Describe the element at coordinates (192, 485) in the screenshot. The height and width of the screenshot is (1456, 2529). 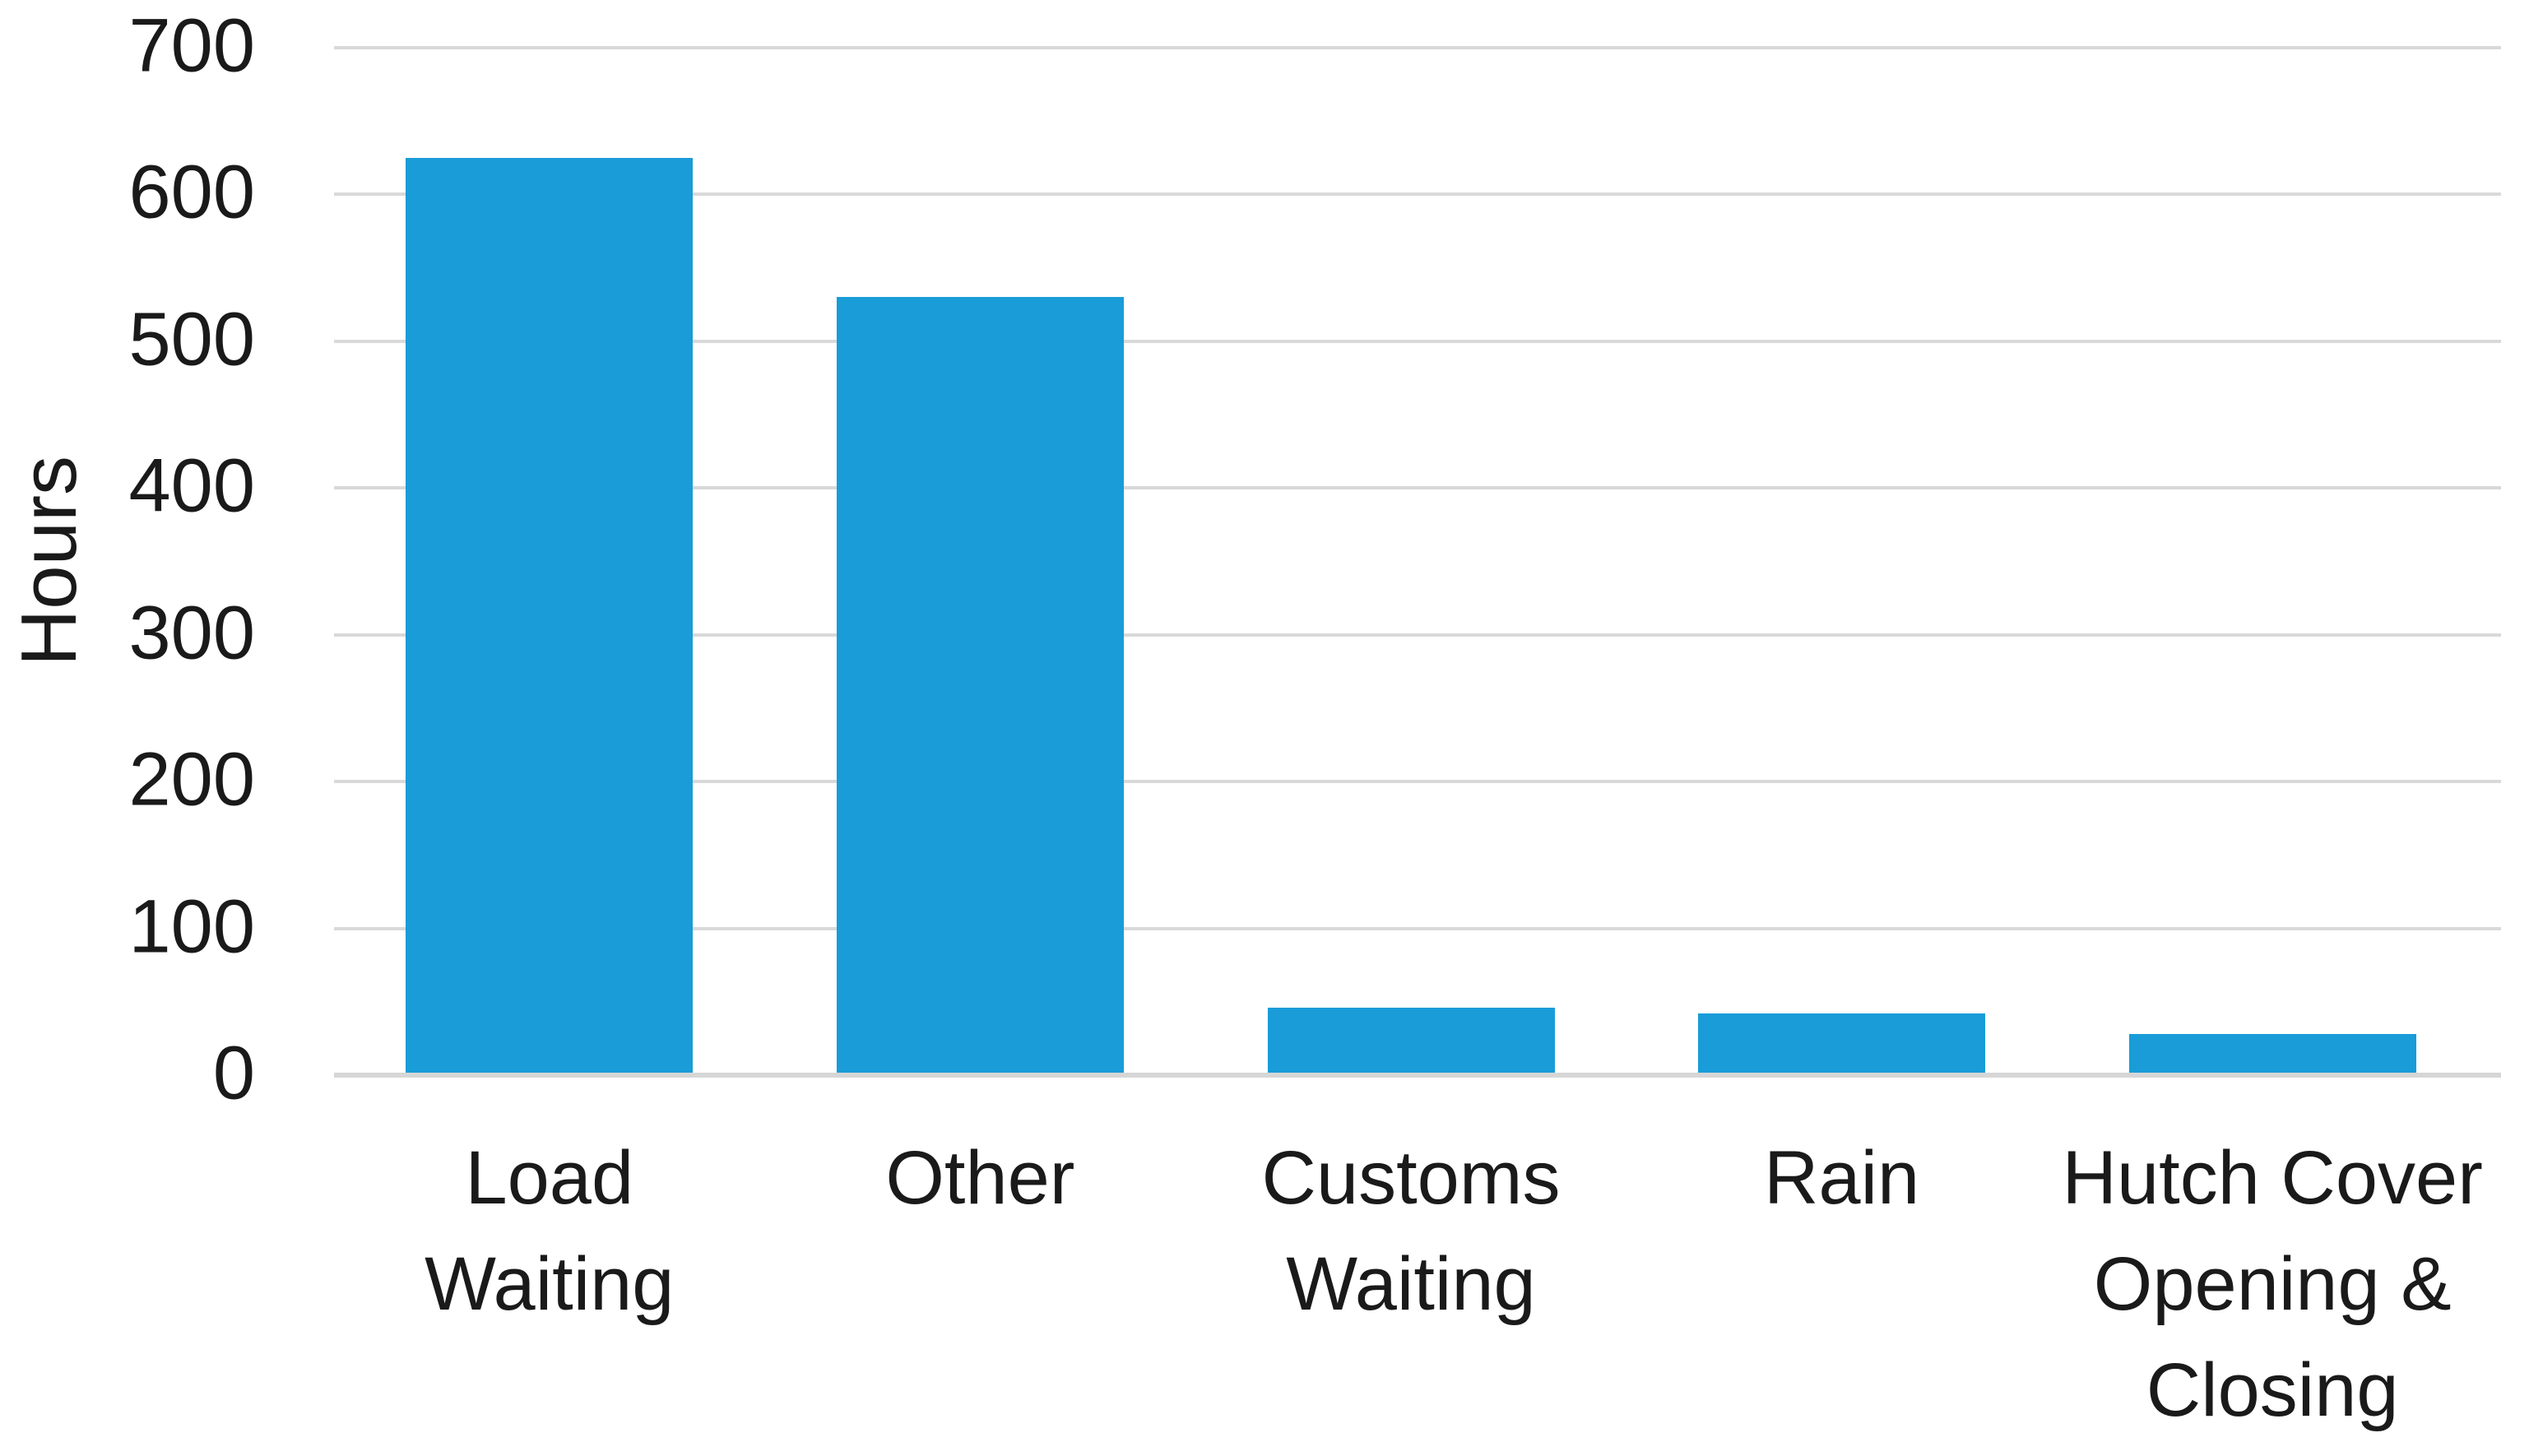
I see `y-tick-label-400: 400` at that location.